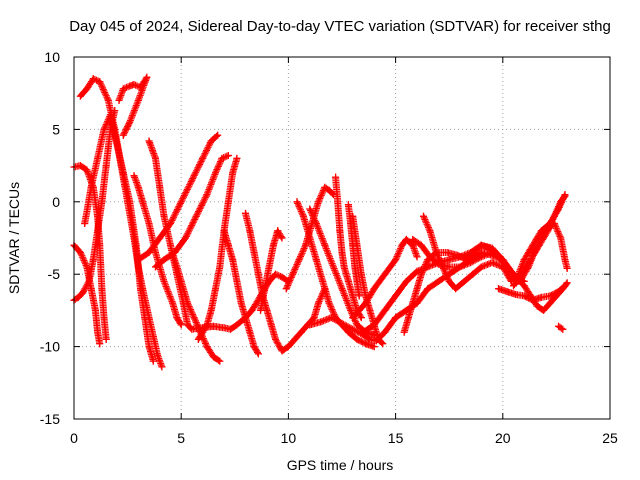 The width and height of the screenshot is (640, 480). I want to click on x-axis-label: GPS time / hours, so click(340, 465).